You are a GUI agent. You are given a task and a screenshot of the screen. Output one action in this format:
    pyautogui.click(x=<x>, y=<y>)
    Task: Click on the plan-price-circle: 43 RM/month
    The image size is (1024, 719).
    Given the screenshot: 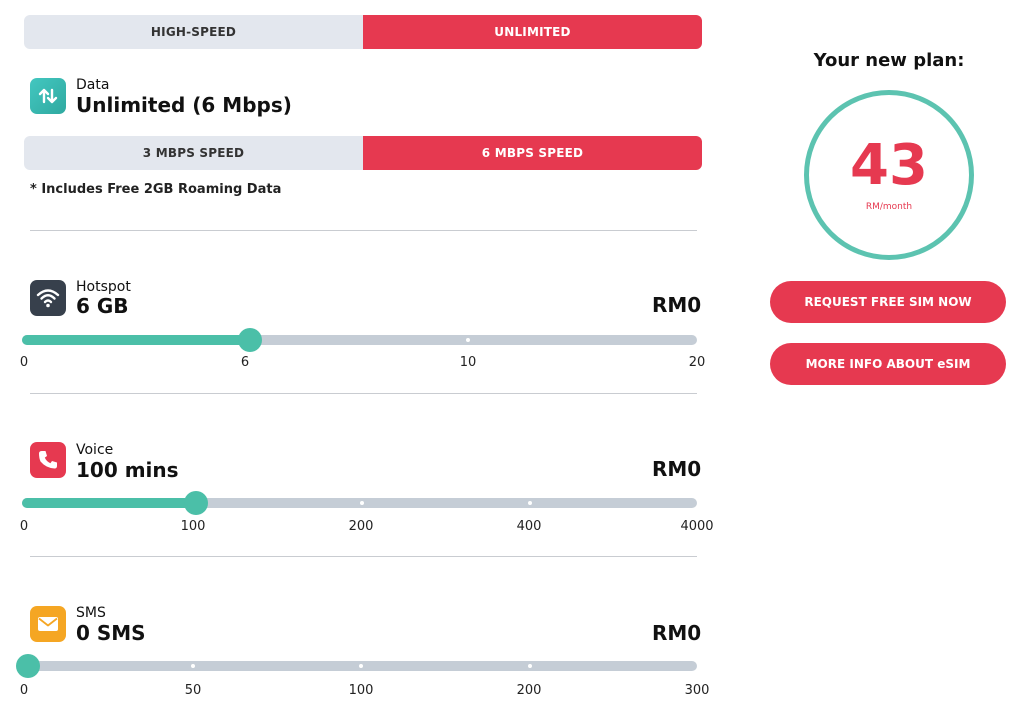 What is the action you would take?
    pyautogui.click(x=889, y=175)
    